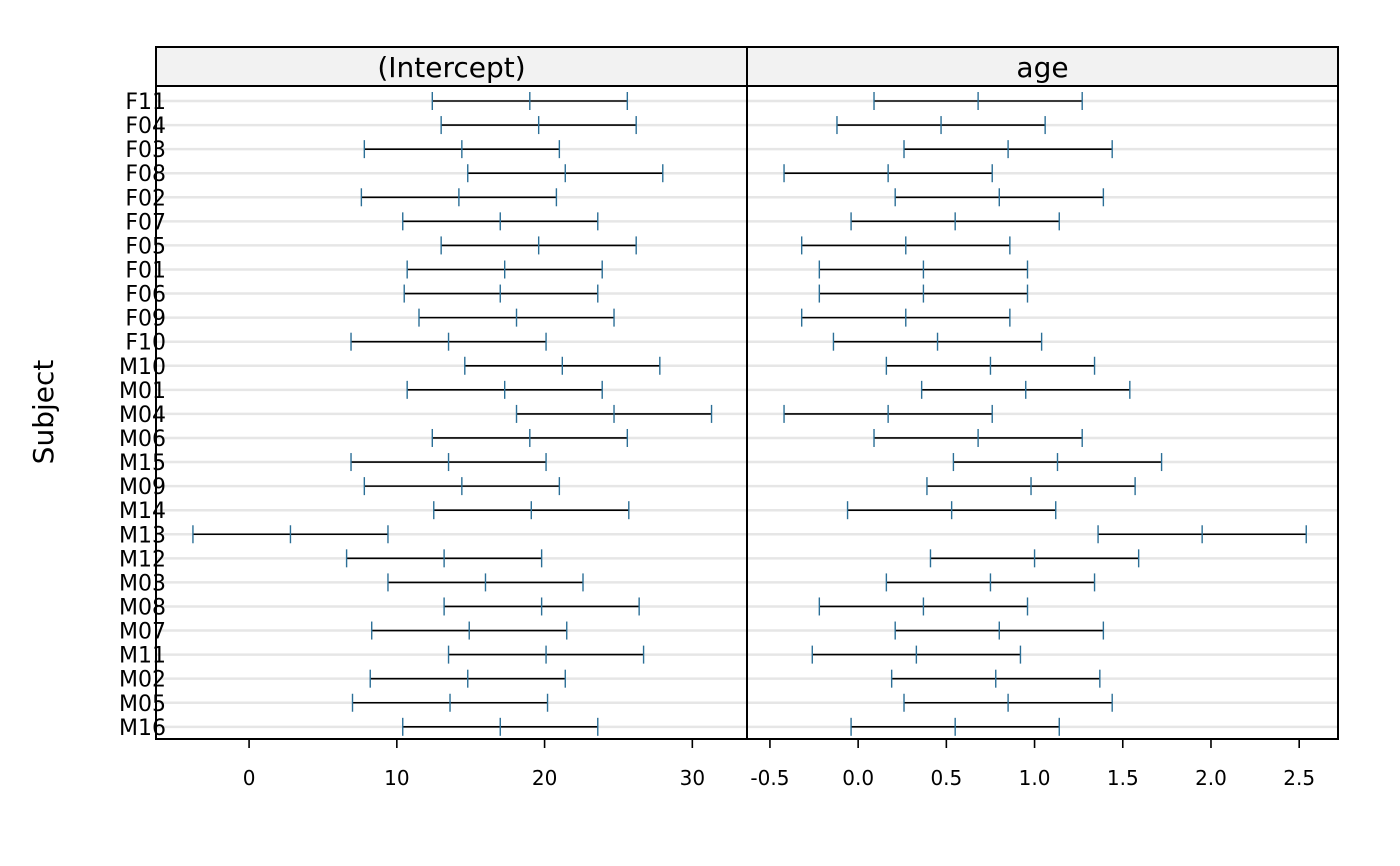 This screenshot has height=866, width=1400. I want to click on x-tick-label-panel-2-0: -0.5, so click(769, 778).